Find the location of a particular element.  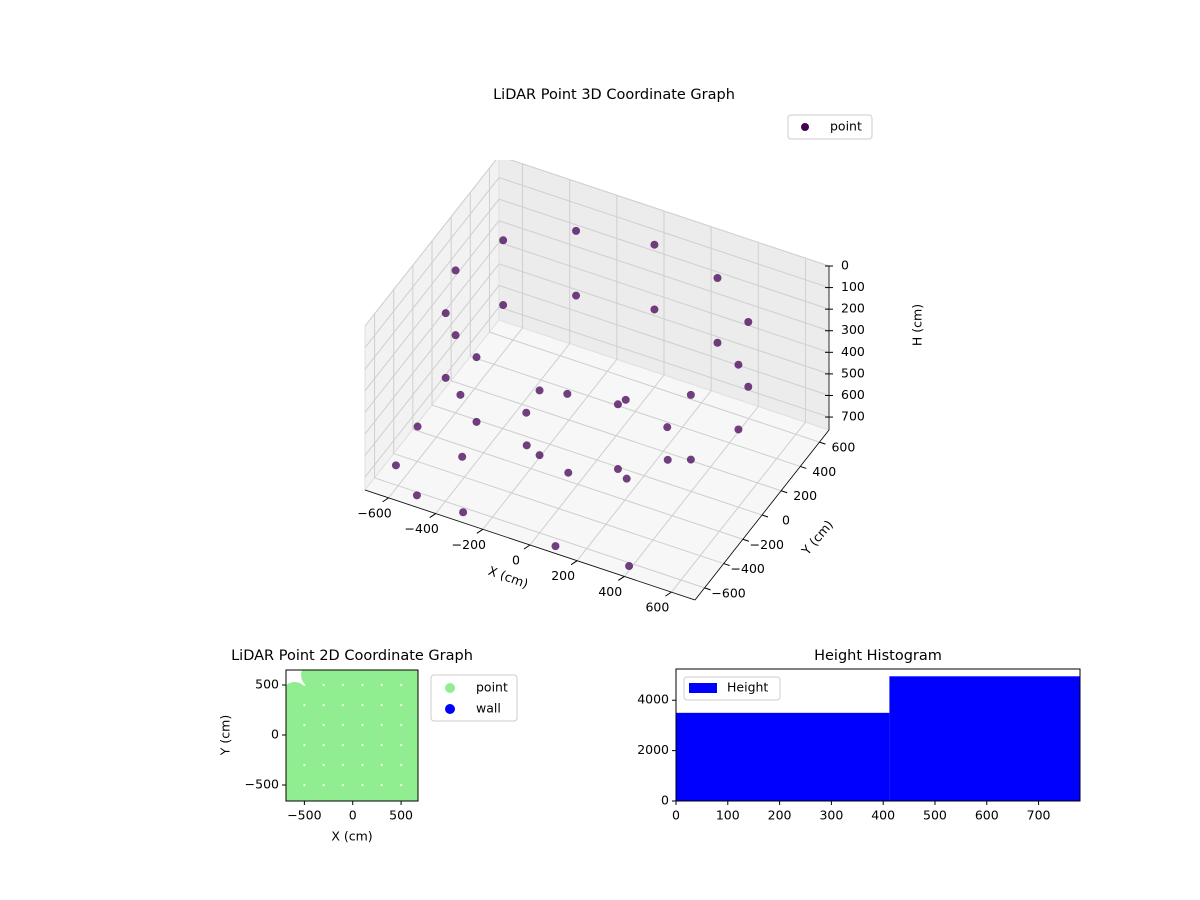

axis-line is located at coordinates (762, 515).